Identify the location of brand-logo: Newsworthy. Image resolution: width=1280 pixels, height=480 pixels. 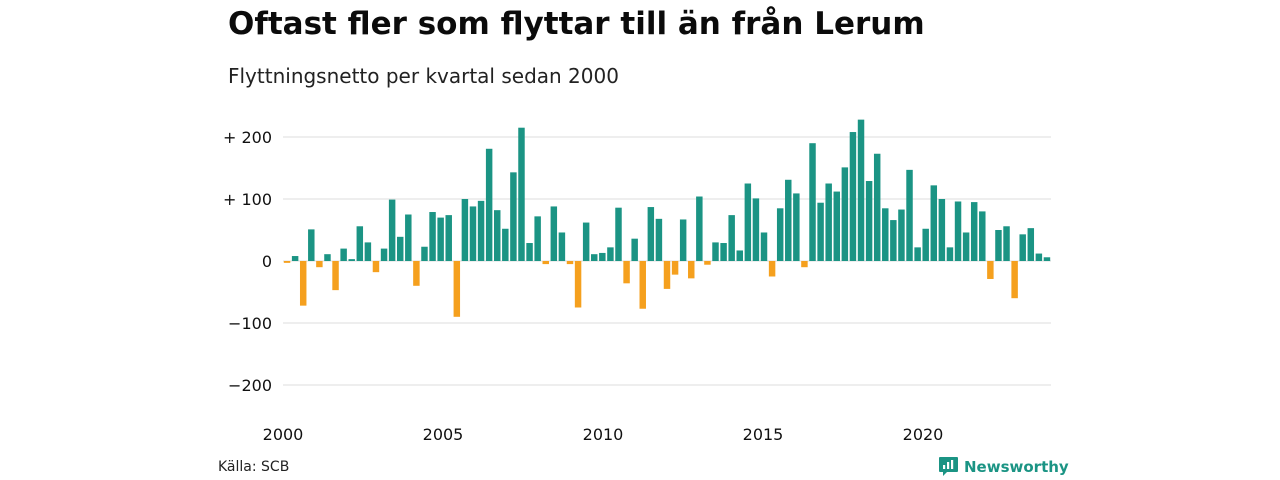
(1003, 466).